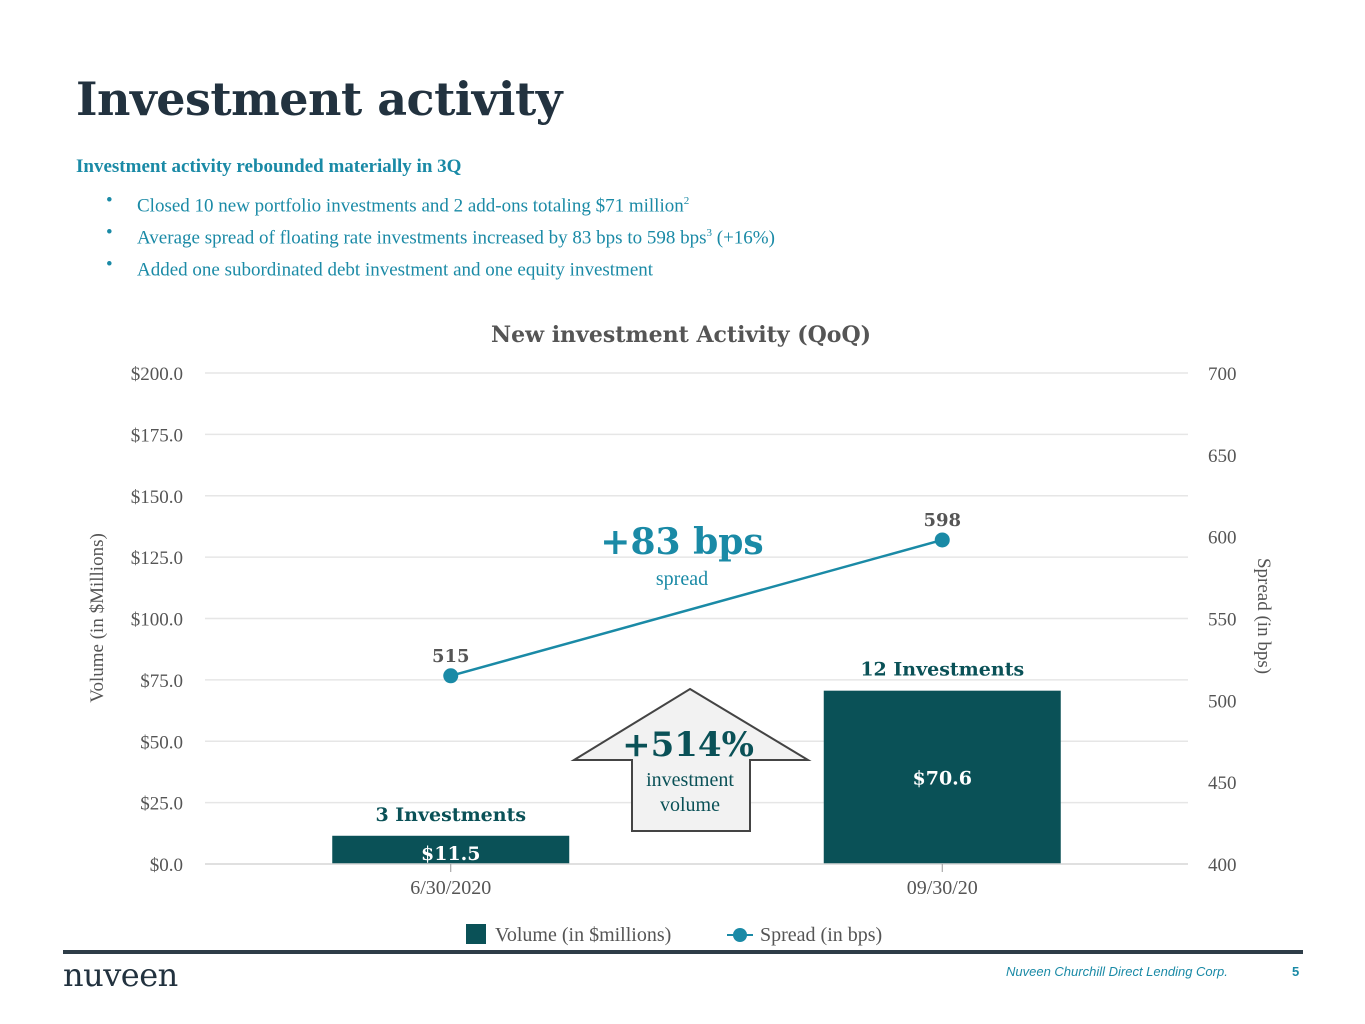 This screenshot has width=1365, height=1024. I want to click on up-arrow-icon, so click(691, 759).